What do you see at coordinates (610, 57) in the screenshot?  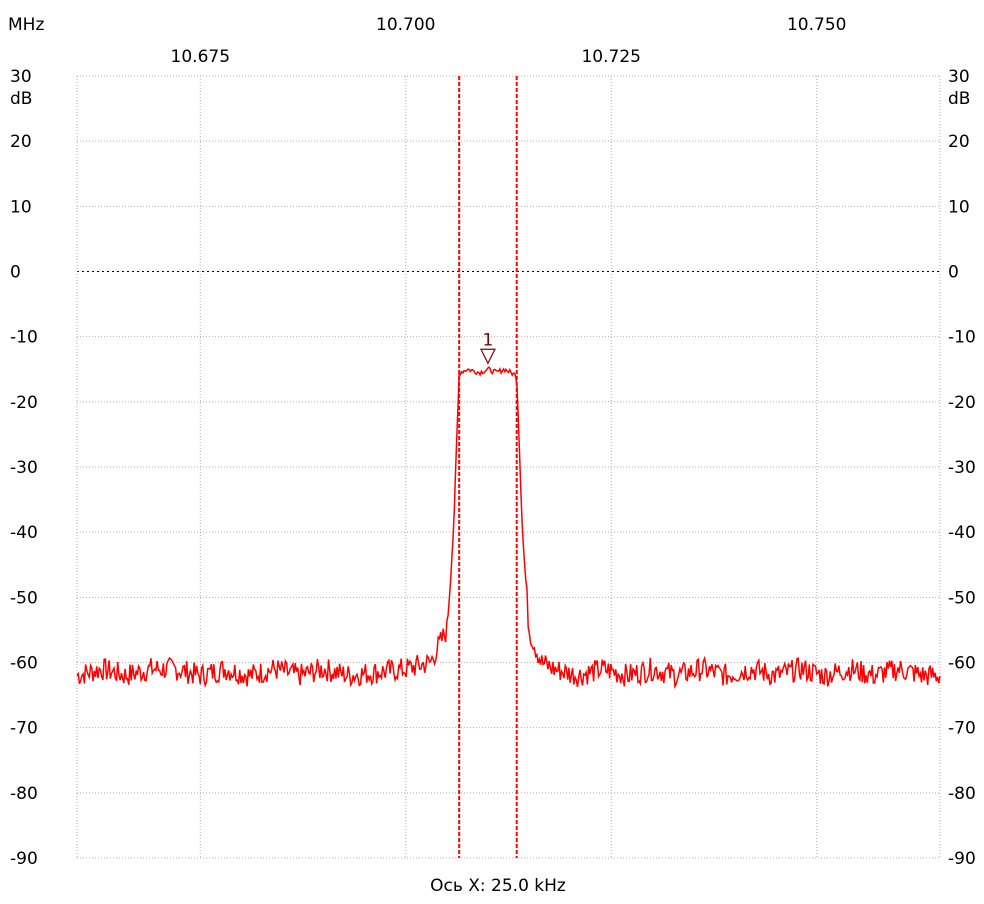 I see `x-tick-label-lower: 10.725` at bounding box center [610, 57].